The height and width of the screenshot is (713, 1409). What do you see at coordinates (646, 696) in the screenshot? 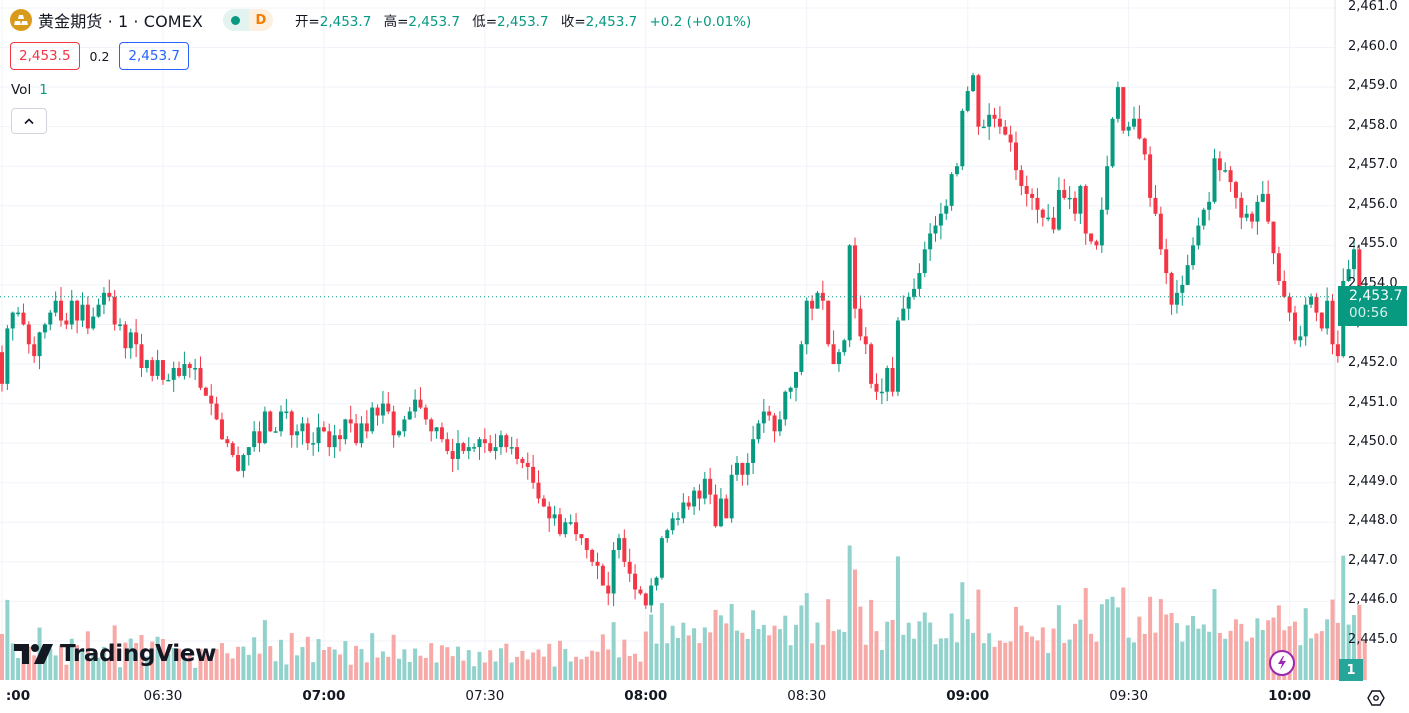
I see `time-tick-label: 08:00` at bounding box center [646, 696].